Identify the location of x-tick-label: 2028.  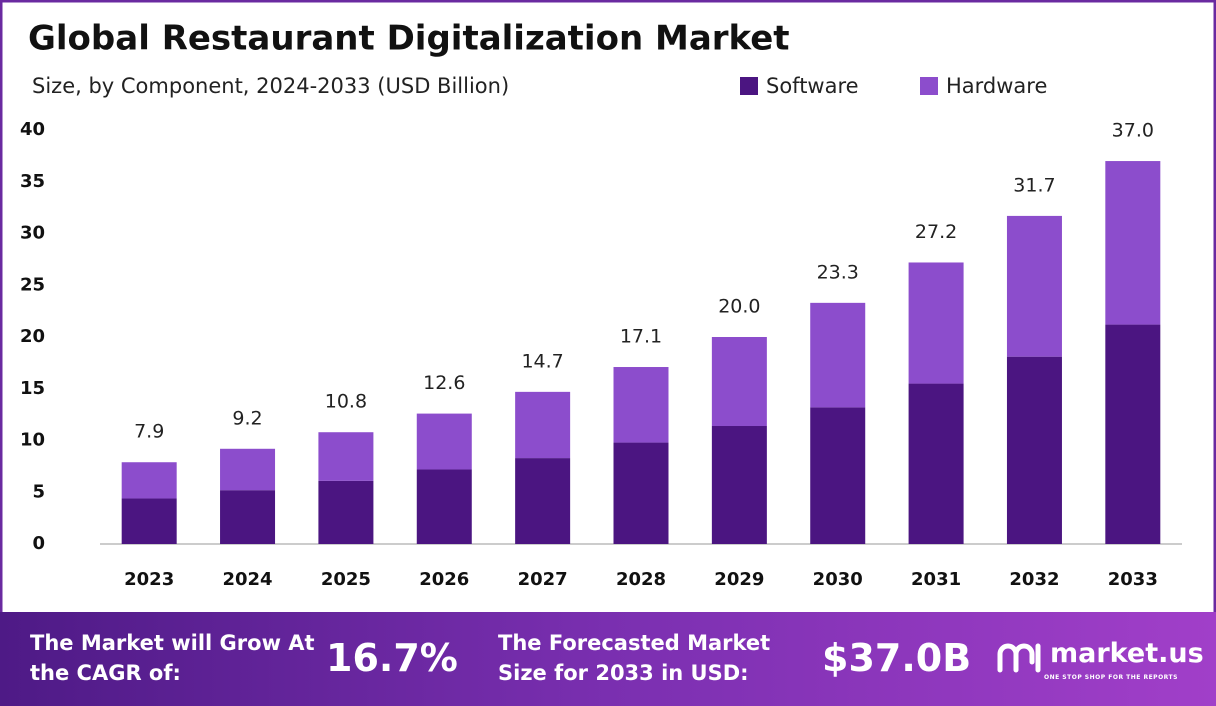
(641, 579).